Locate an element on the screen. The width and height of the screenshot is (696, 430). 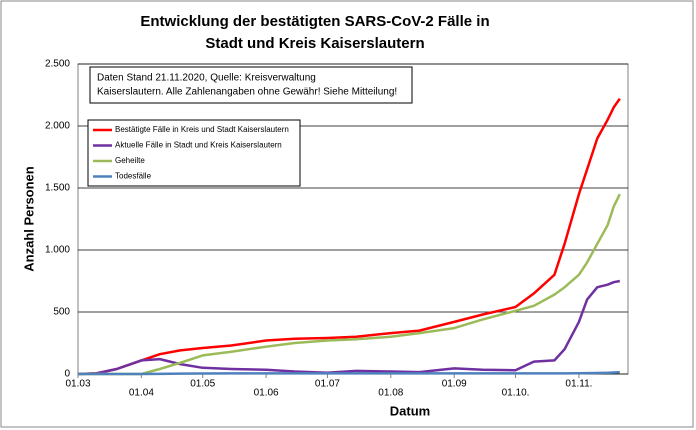
y-tick-label: 1.500 is located at coordinates (57, 188).